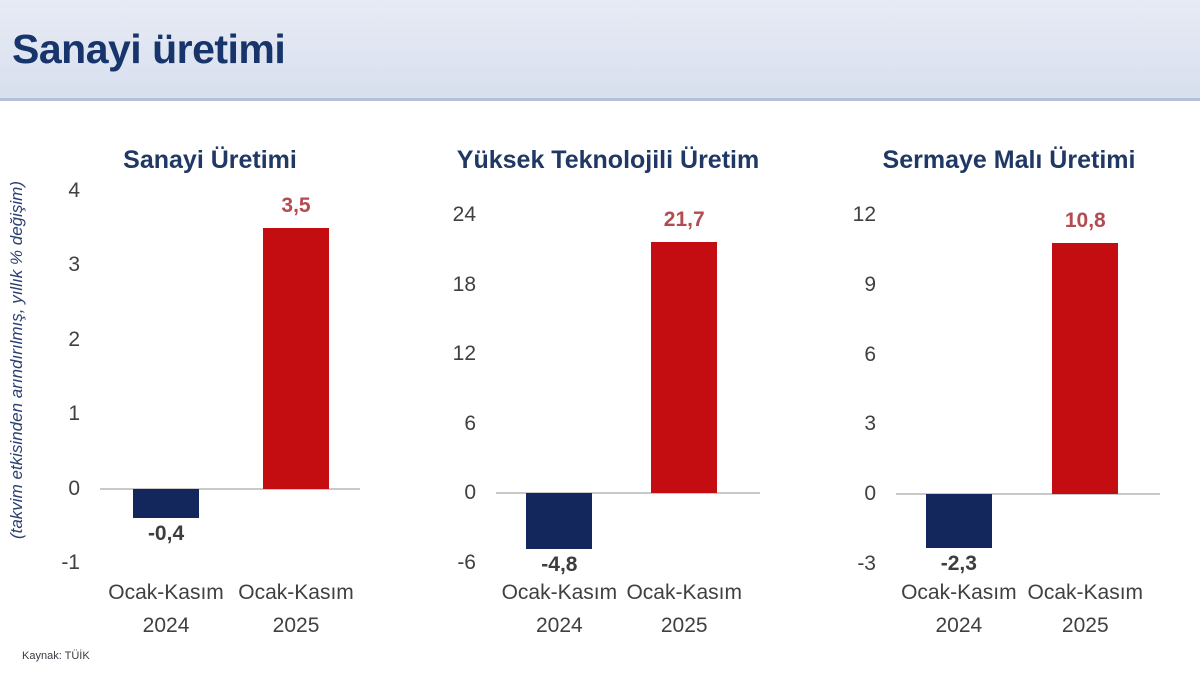  Describe the element at coordinates (958, 563) in the screenshot. I see `value-label: -2,3` at that location.